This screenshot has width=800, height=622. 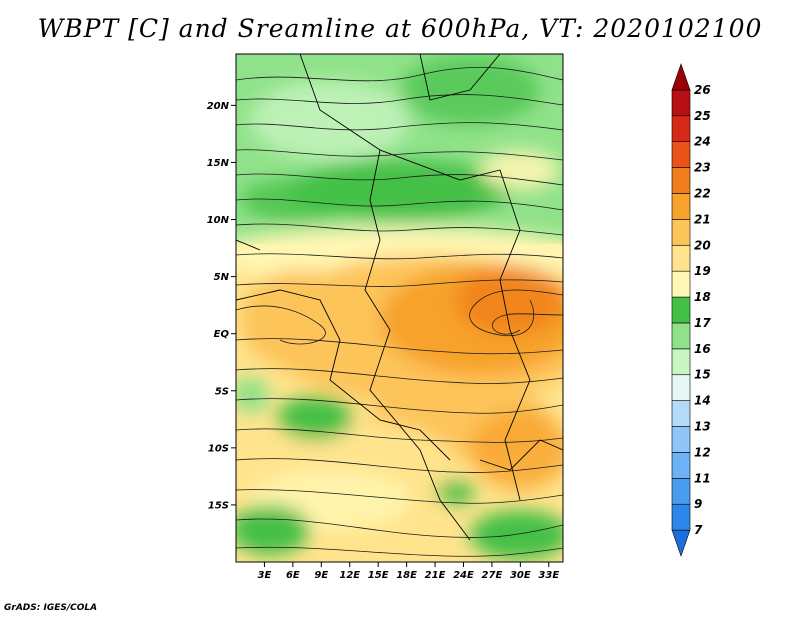 What do you see at coordinates (702, 168) in the screenshot?
I see `colorbar-label: 23` at bounding box center [702, 168].